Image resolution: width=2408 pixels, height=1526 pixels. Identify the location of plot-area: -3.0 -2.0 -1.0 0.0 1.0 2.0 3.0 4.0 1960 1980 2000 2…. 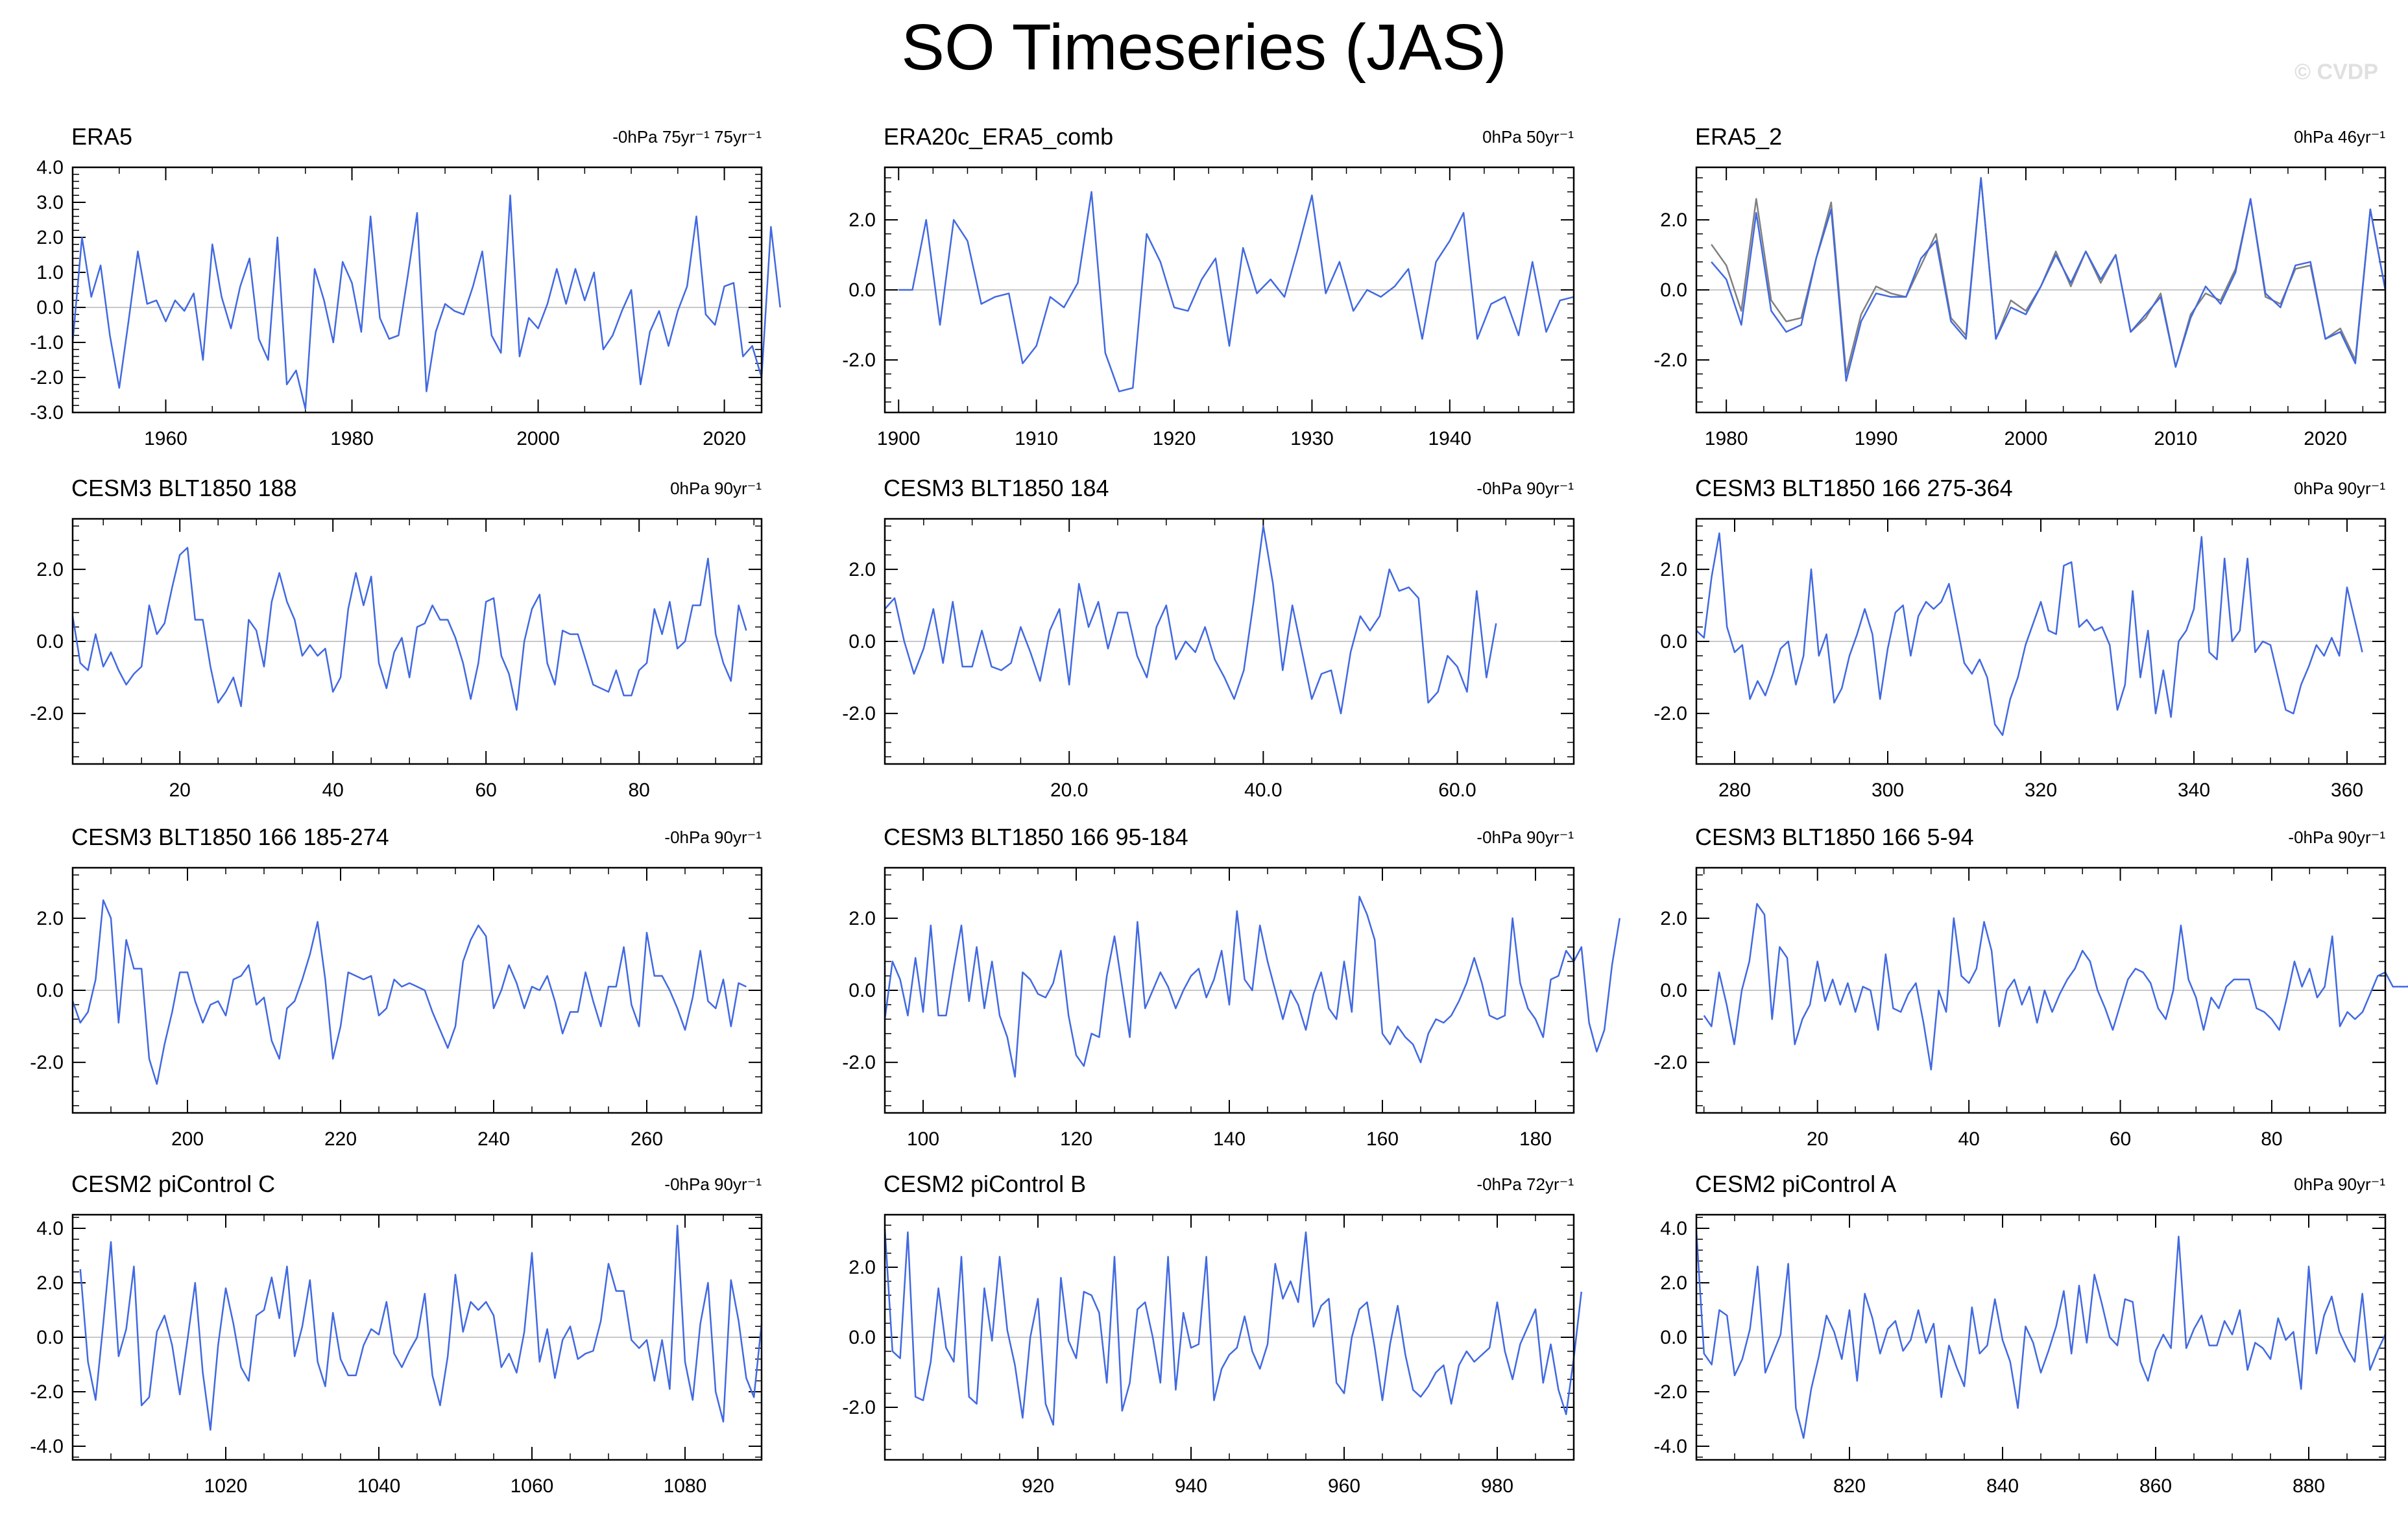
(406, 303).